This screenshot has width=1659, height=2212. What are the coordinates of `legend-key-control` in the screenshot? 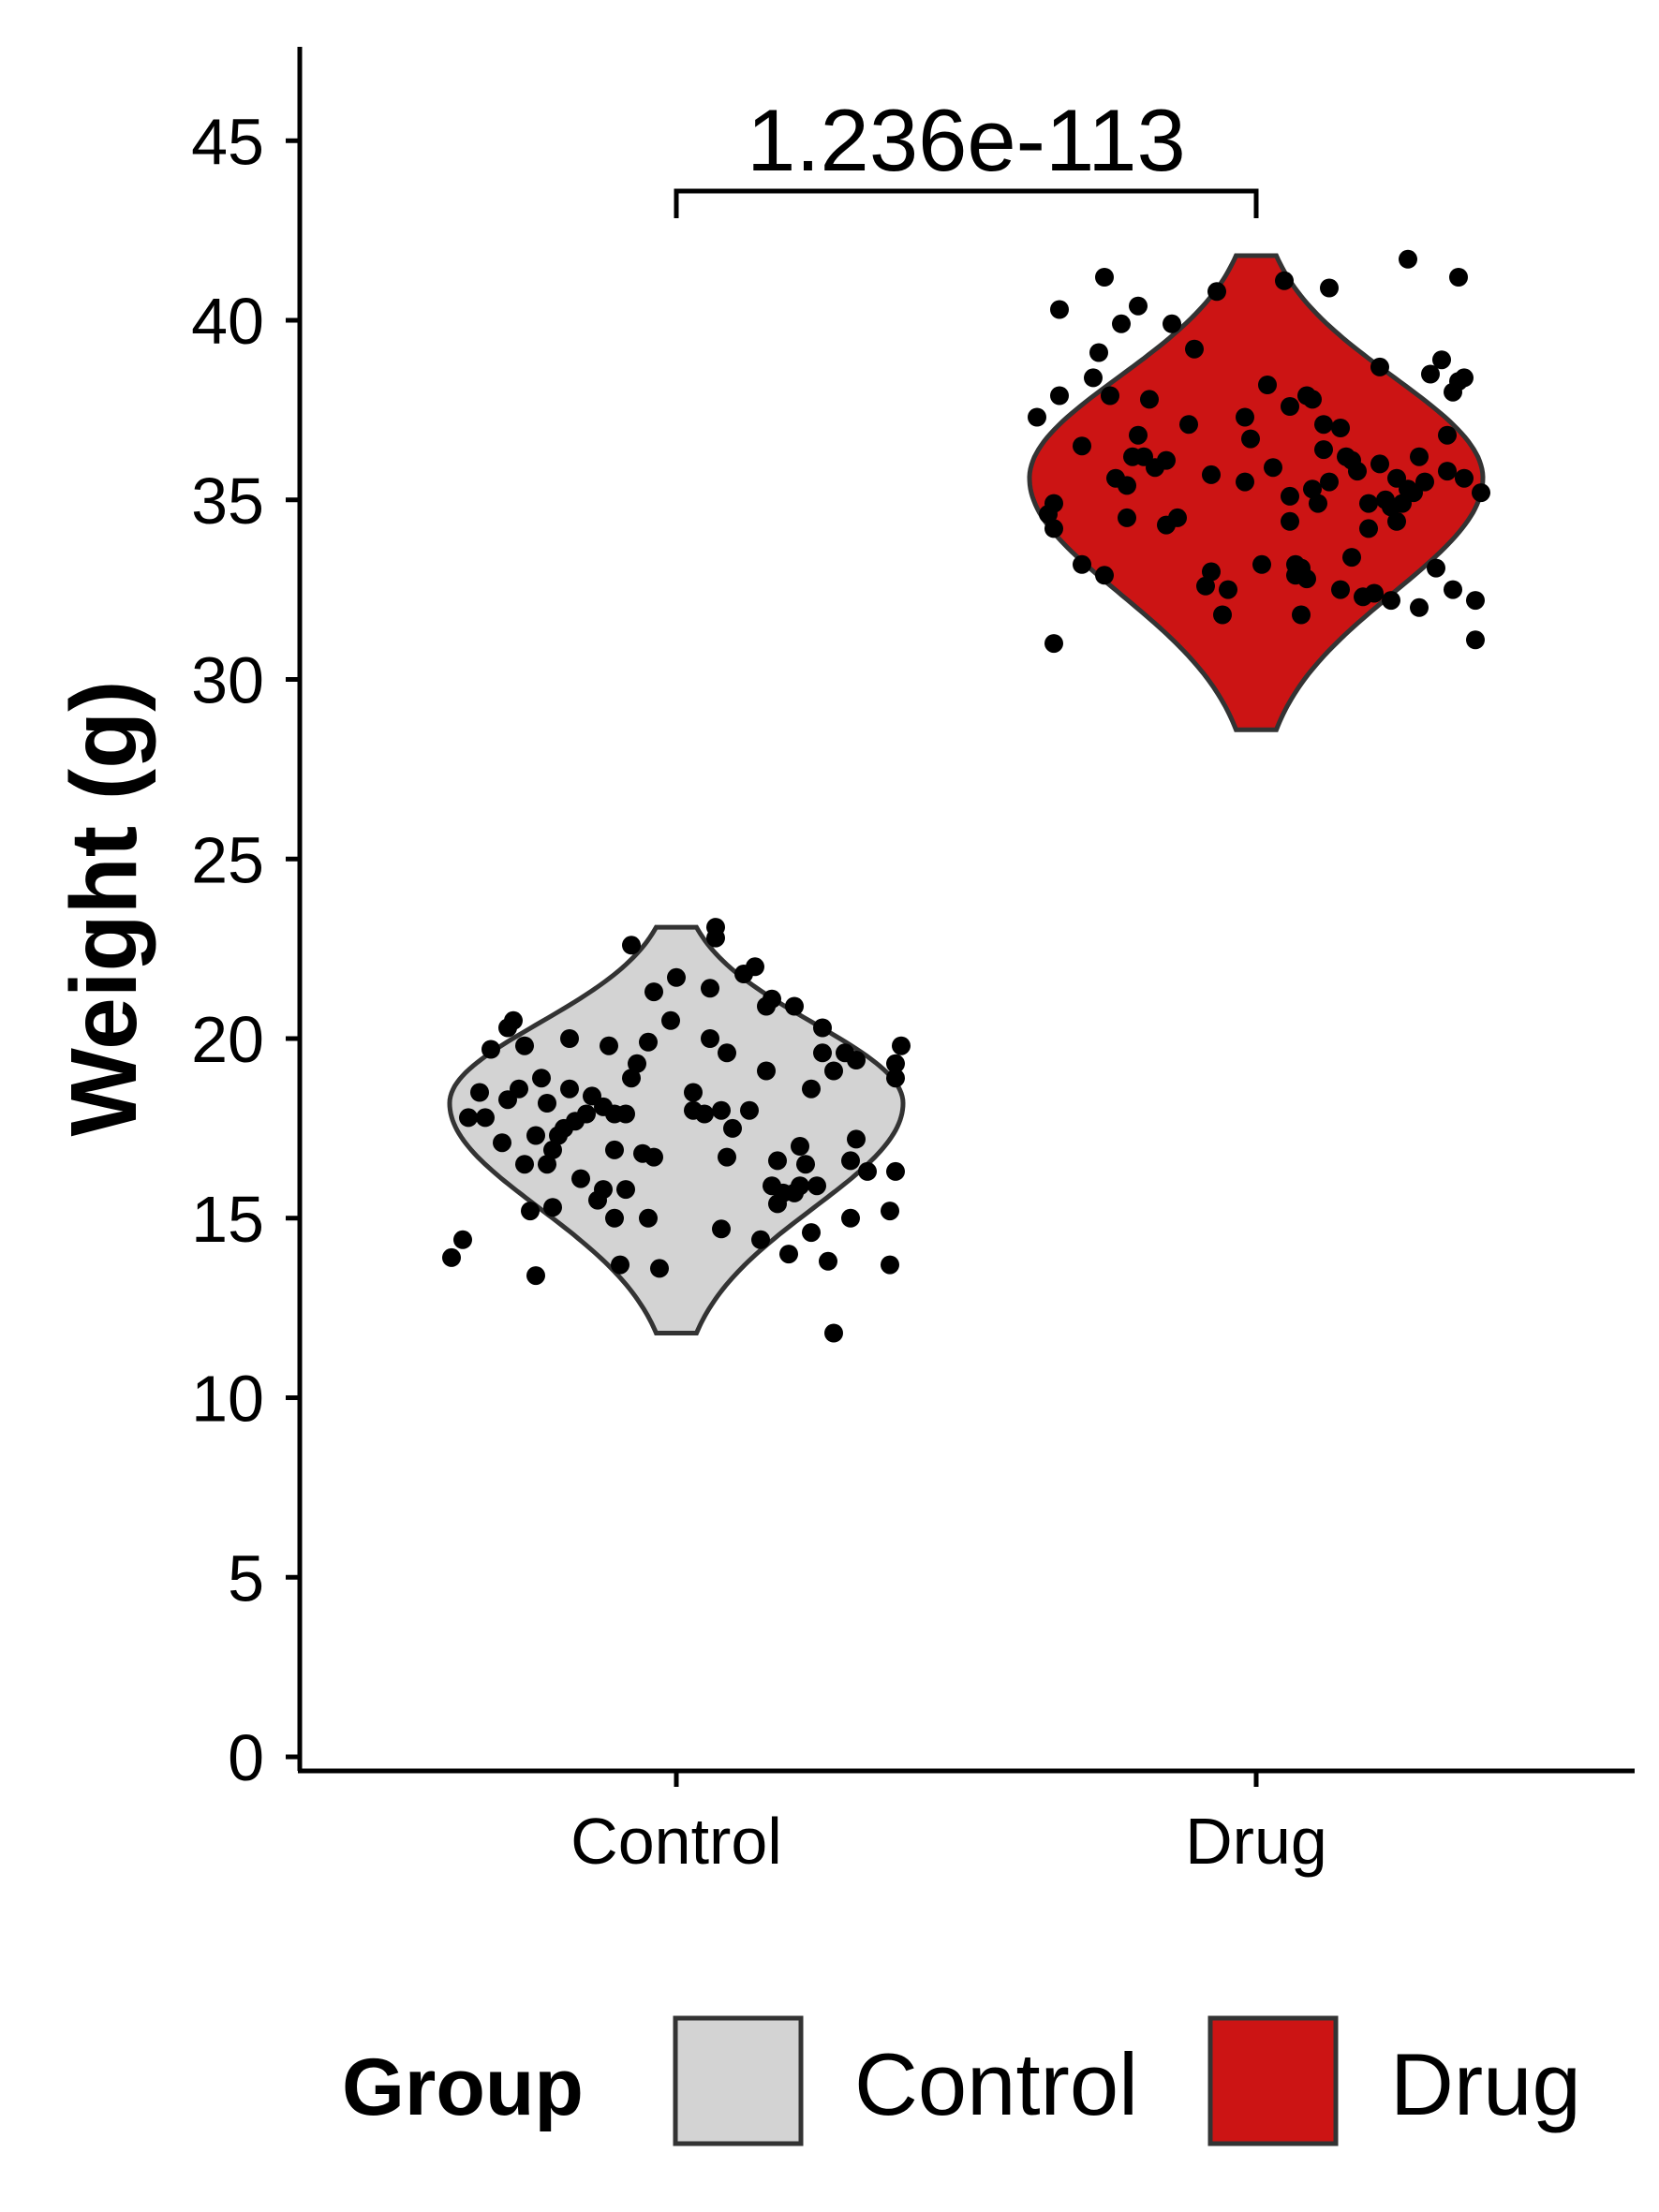 It's located at (739, 2080).